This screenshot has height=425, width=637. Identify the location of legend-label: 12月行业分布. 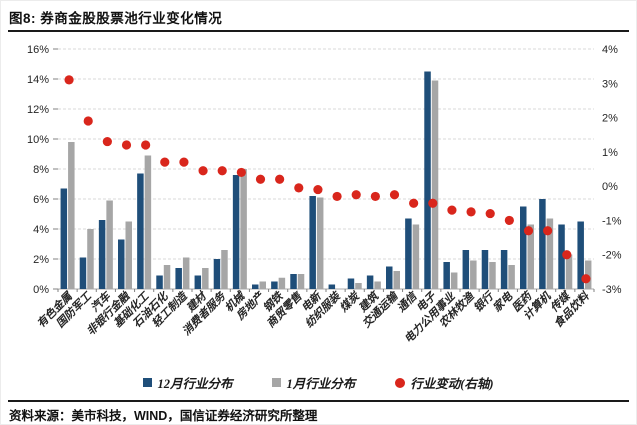
(195, 384).